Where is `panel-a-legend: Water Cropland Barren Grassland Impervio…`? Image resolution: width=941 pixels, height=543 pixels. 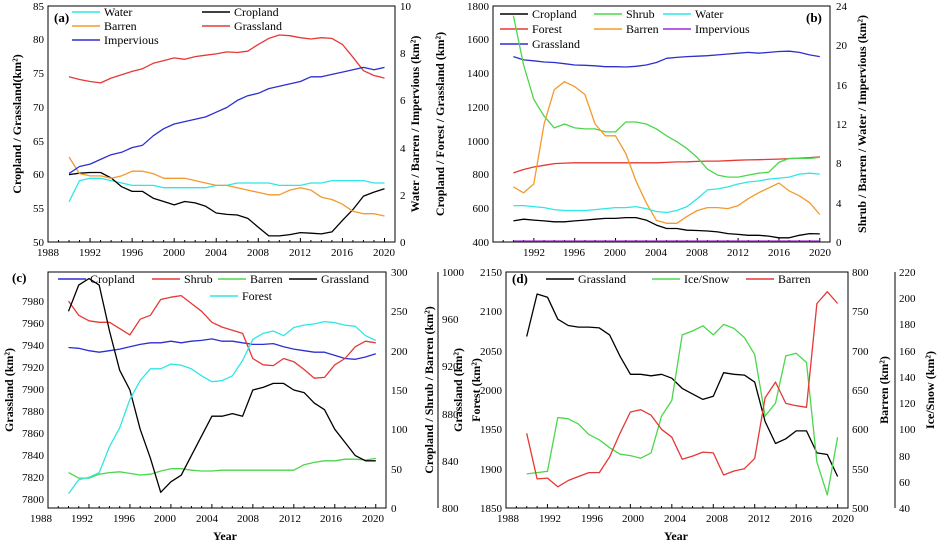
panel-a-legend: Water Cropland Barren Grassland Impervio… is located at coordinates (177, 26).